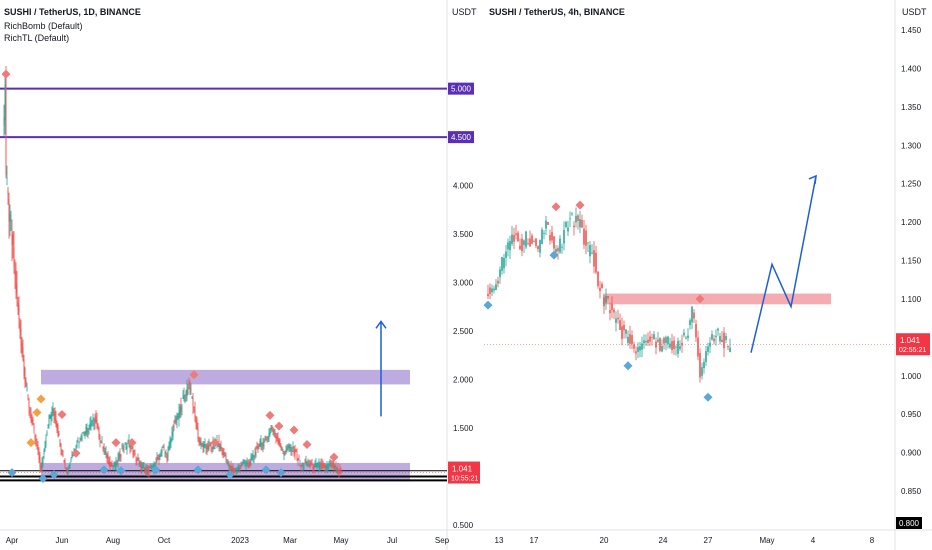 The image size is (932, 550). What do you see at coordinates (461, 88) in the screenshot?
I see `price-label-5.000` at bounding box center [461, 88].